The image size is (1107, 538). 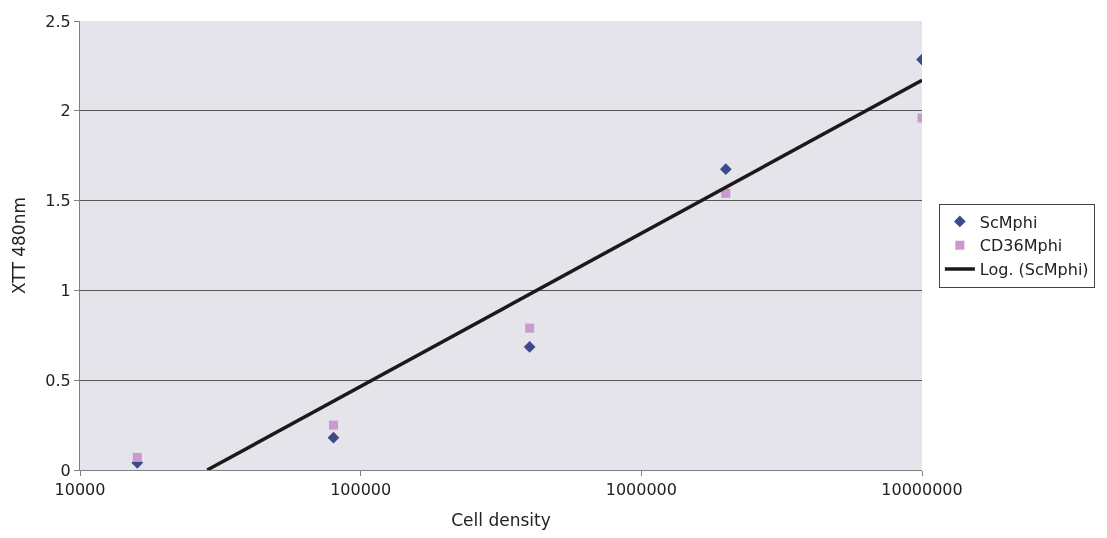 What do you see at coordinates (58, 380) in the screenshot?
I see `y-tick-label: 0.5` at bounding box center [58, 380].